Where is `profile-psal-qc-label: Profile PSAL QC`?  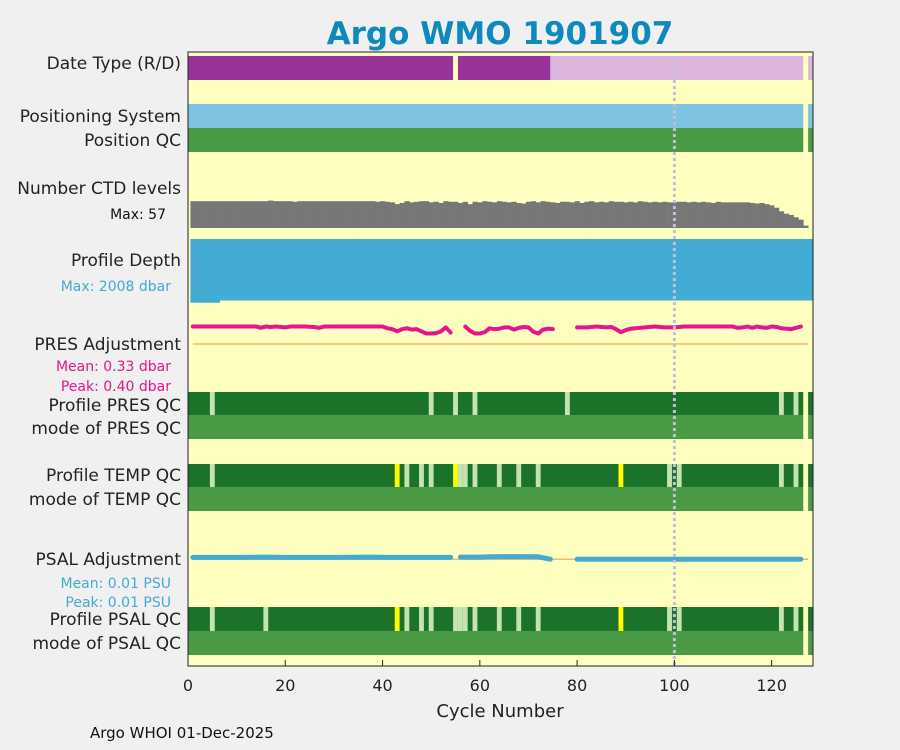 profile-psal-qc-label: Profile PSAL QC is located at coordinates (115, 620).